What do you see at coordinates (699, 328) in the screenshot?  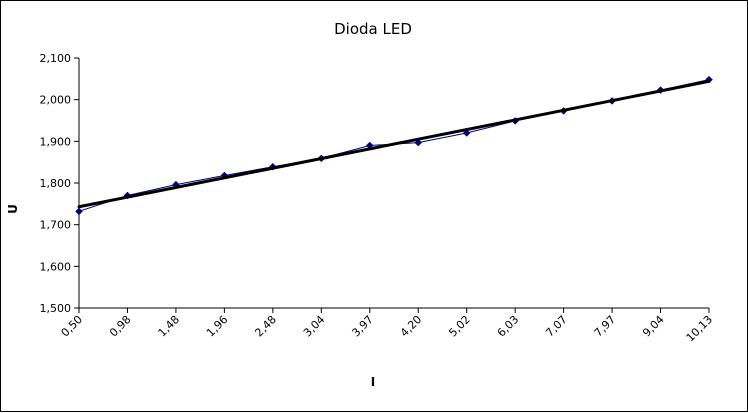 I see `x-tick-label: 10,13` at bounding box center [699, 328].